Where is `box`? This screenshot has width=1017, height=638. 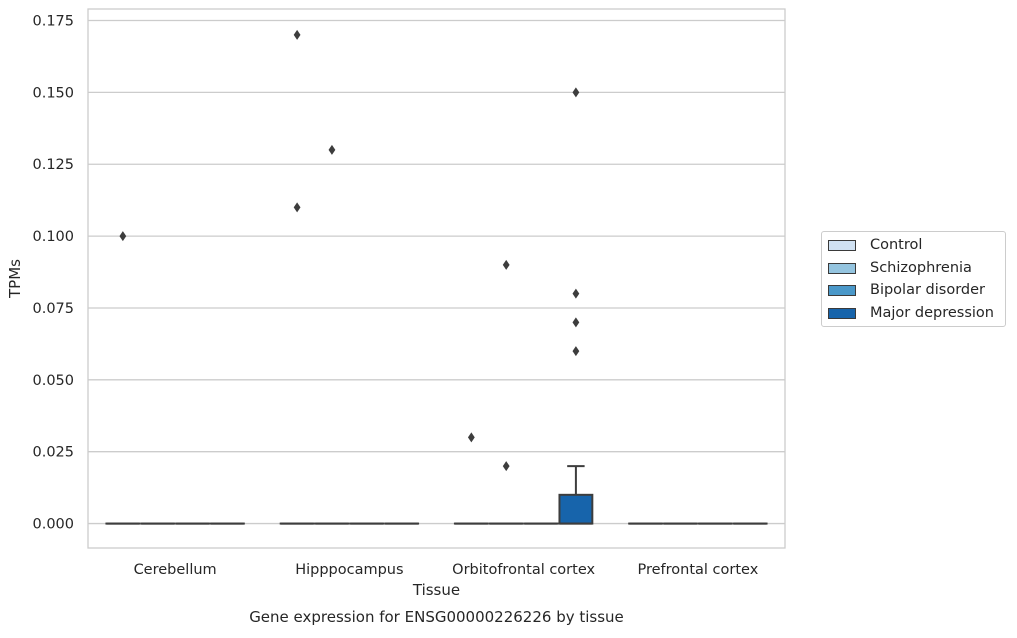 box is located at coordinates (575, 509).